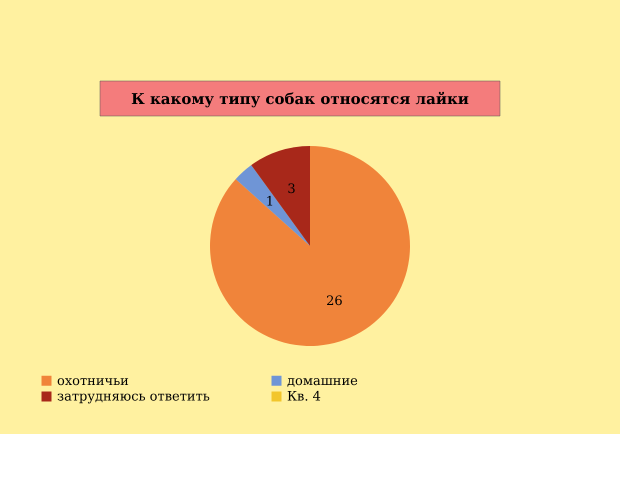 The image size is (640, 480). Describe the element at coordinates (133, 397) in the screenshot. I see `legend-label: затрудняюсь ответить` at that location.